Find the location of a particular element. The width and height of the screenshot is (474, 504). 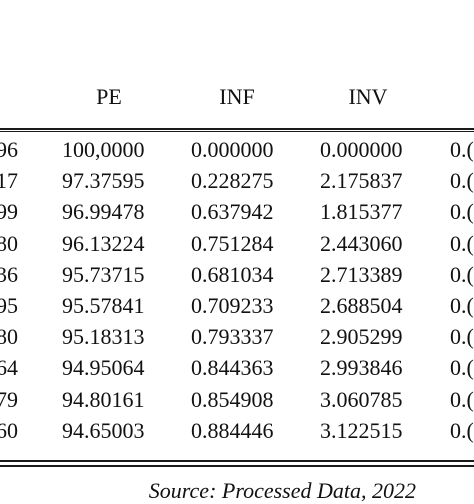

cell-inv: 1.815377 is located at coordinates (361, 212).